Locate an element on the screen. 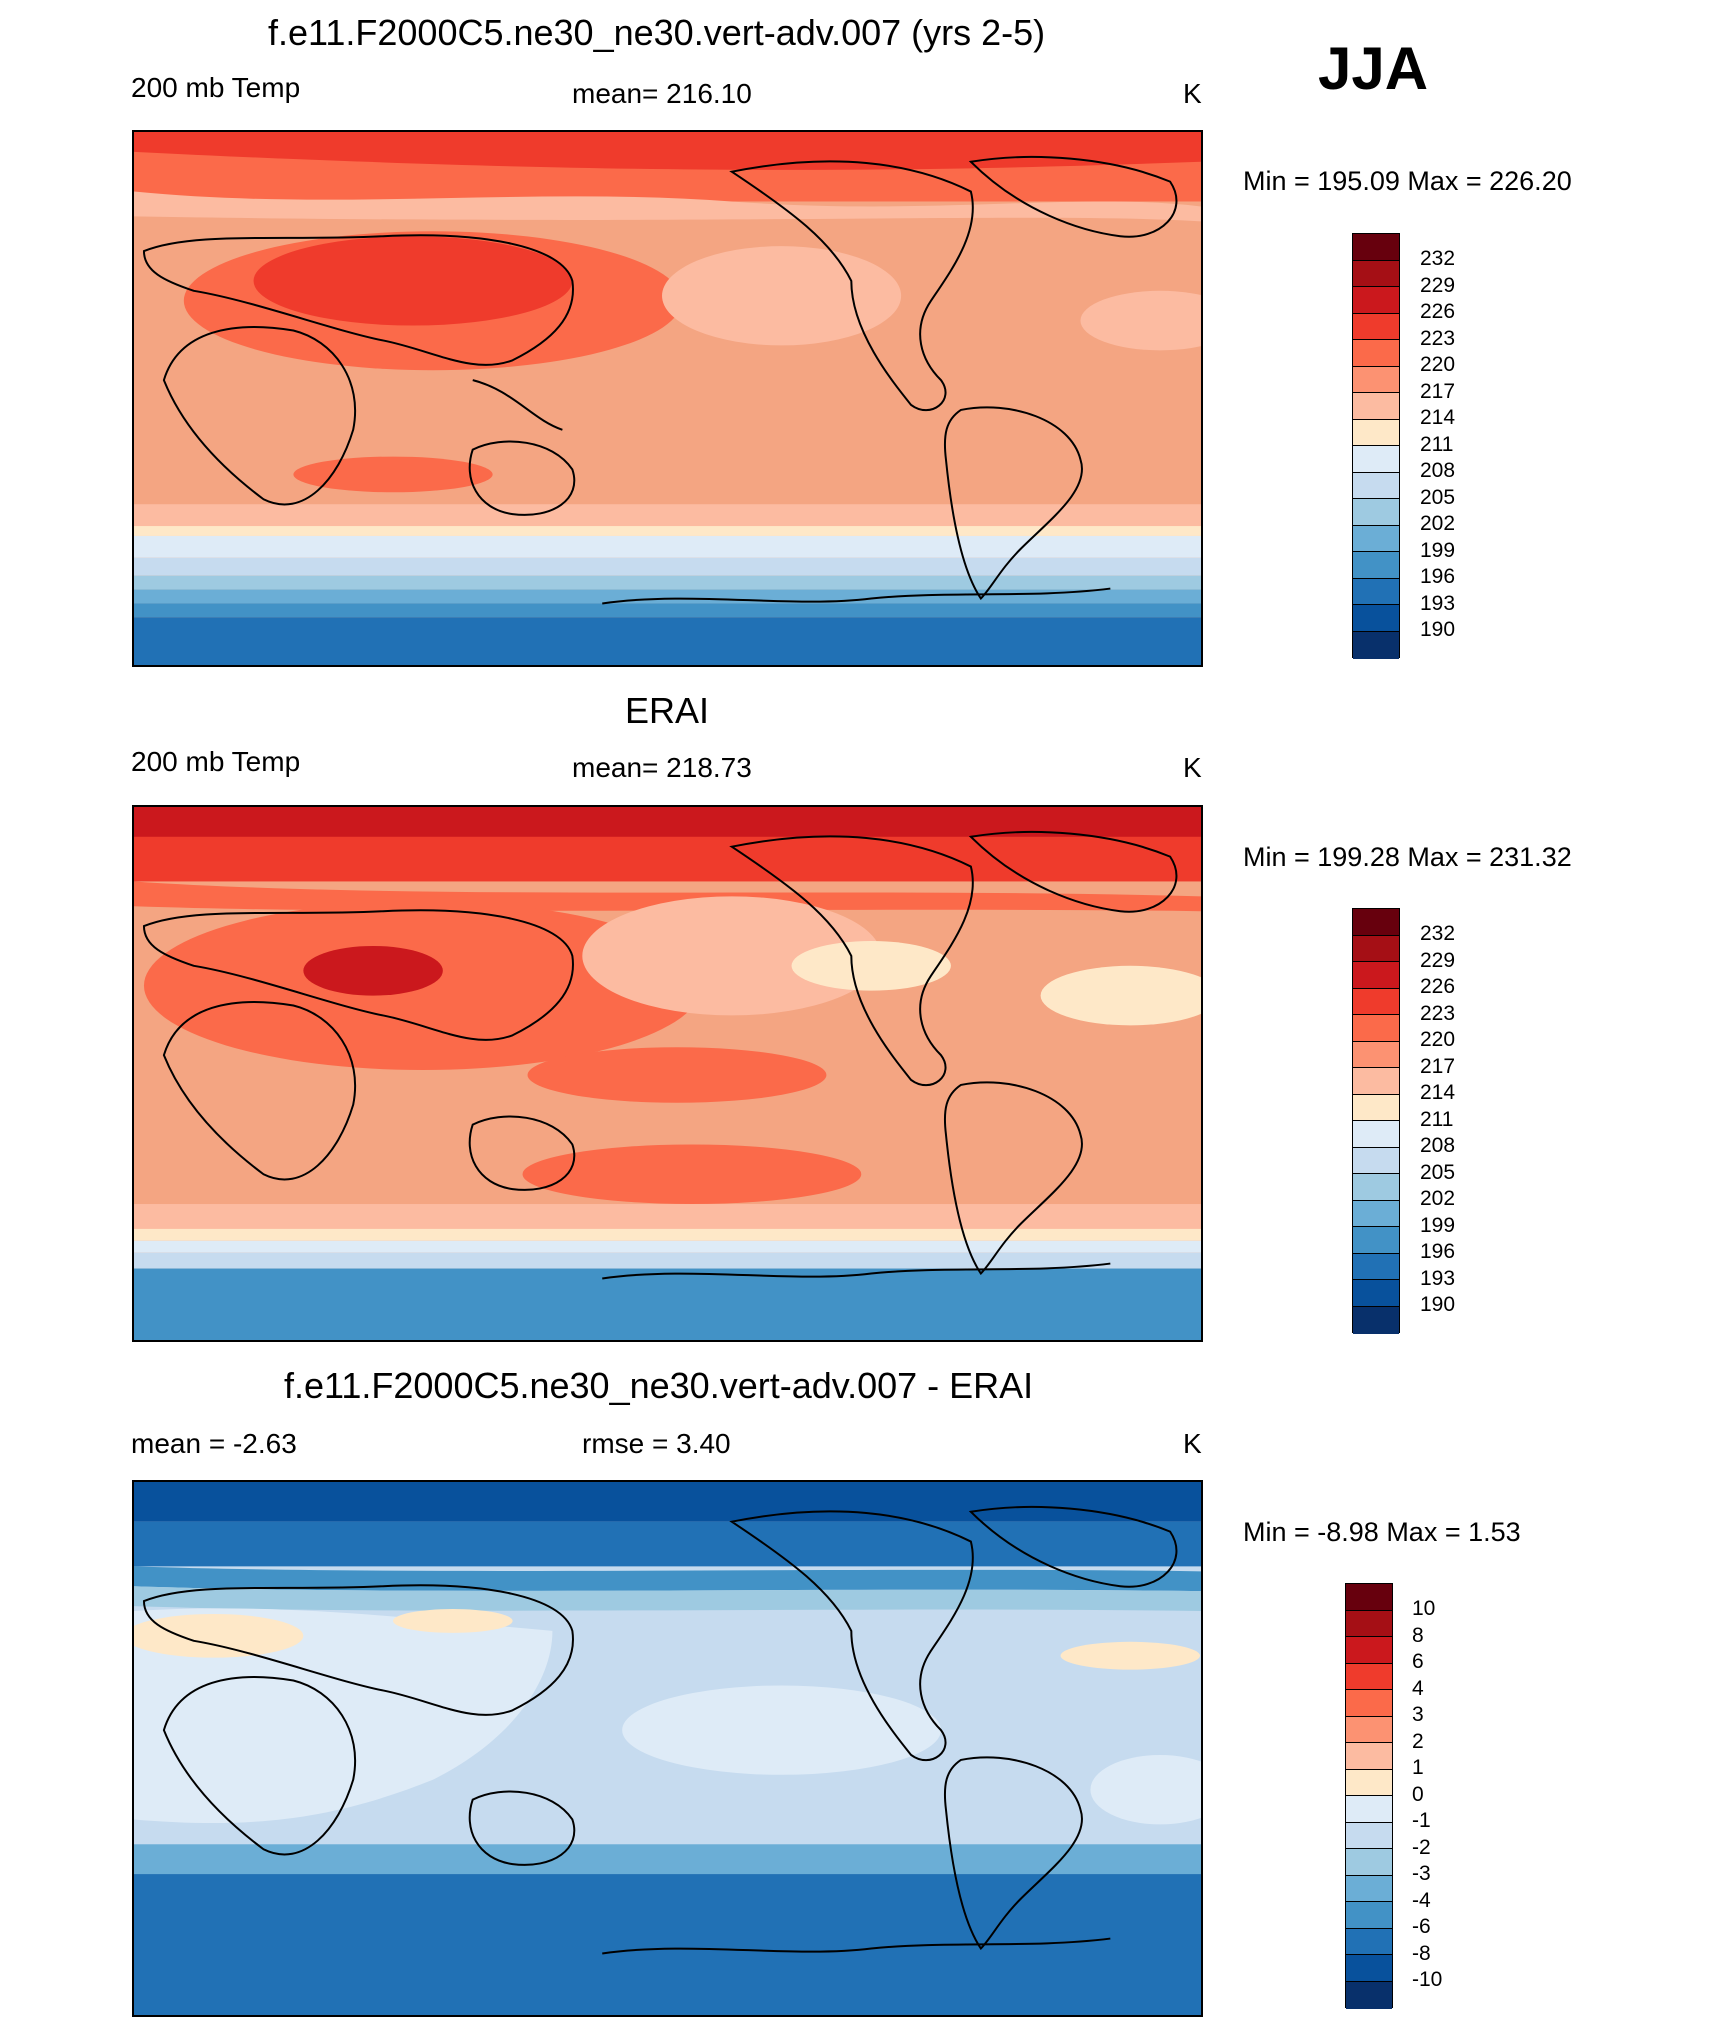 The width and height of the screenshot is (1710, 2036). colorbar-tick-label: 10 is located at coordinates (1424, 1608).